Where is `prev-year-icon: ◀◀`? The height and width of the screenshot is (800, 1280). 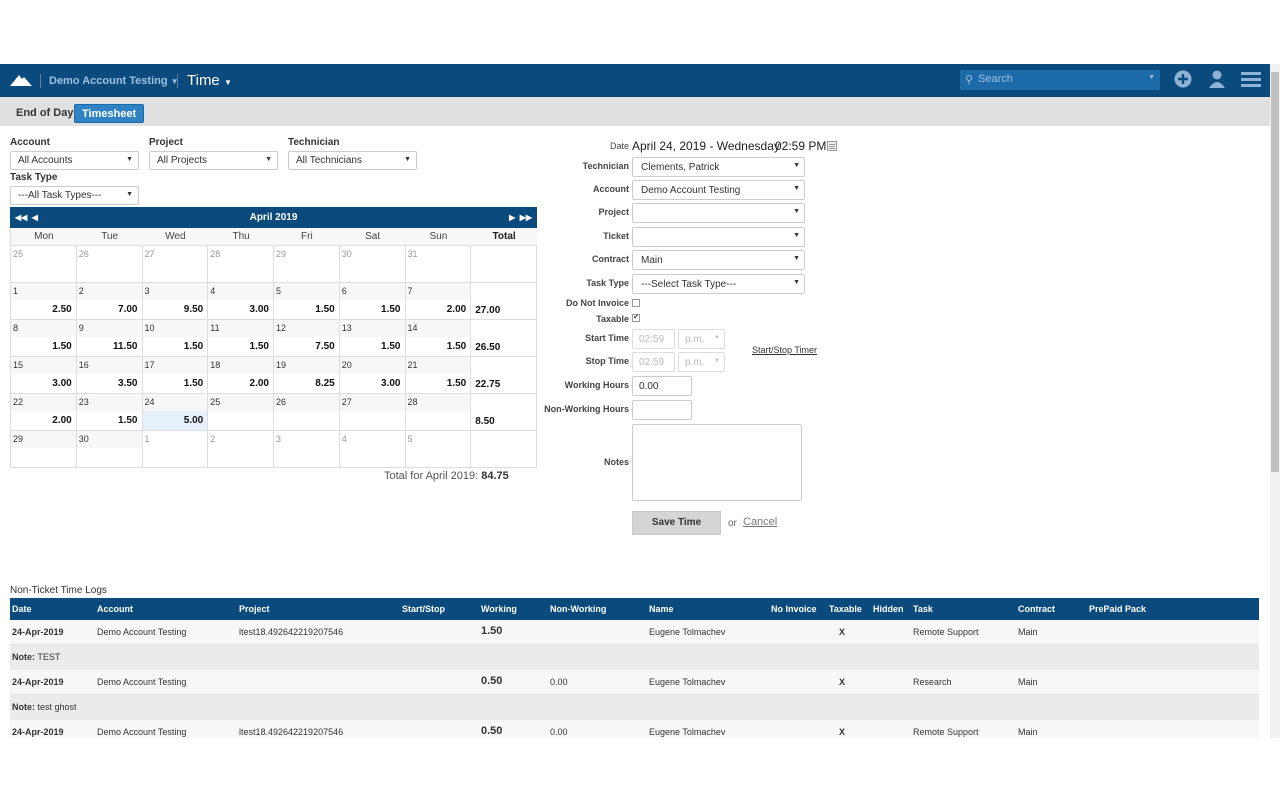
prev-year-icon: ◀◀ is located at coordinates (21, 217).